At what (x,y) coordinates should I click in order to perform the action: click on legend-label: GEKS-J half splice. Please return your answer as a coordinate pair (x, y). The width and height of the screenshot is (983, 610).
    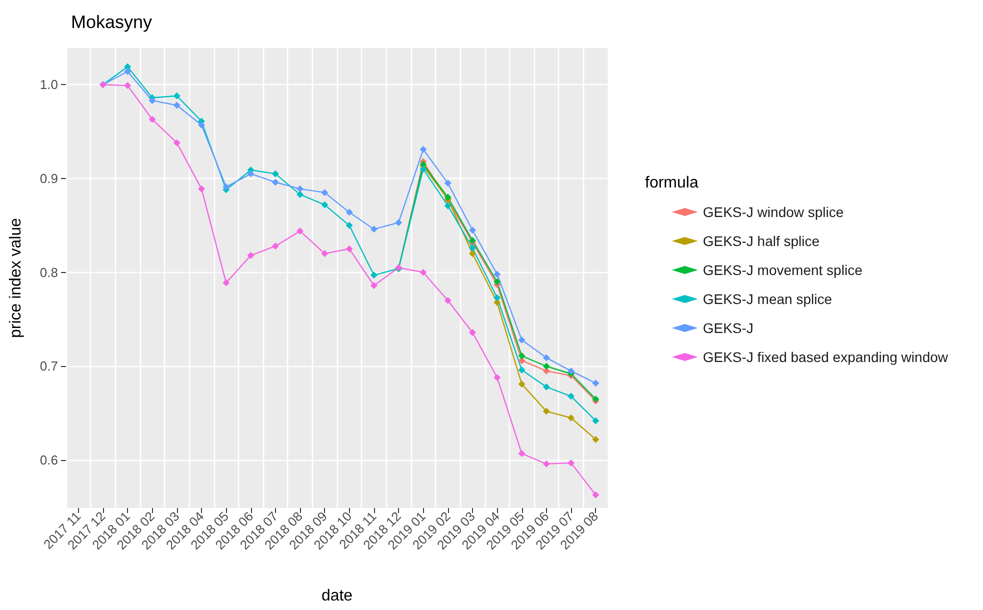
    Looking at the image, I should click on (761, 241).